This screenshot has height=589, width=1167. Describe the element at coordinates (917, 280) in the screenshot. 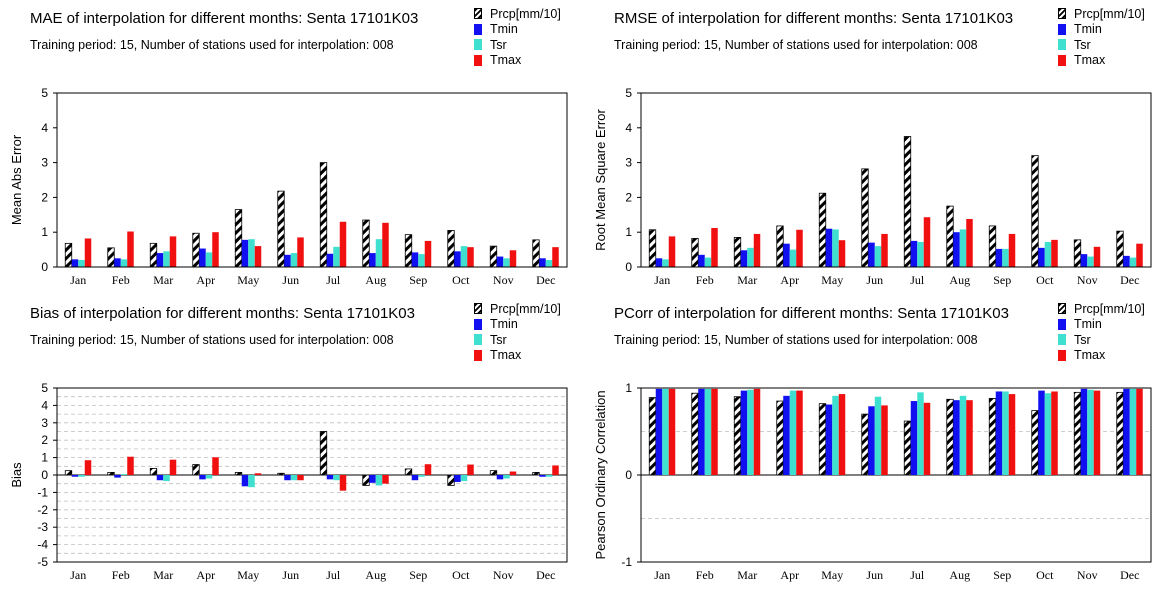

I see `x-tick-label: Jul` at that location.